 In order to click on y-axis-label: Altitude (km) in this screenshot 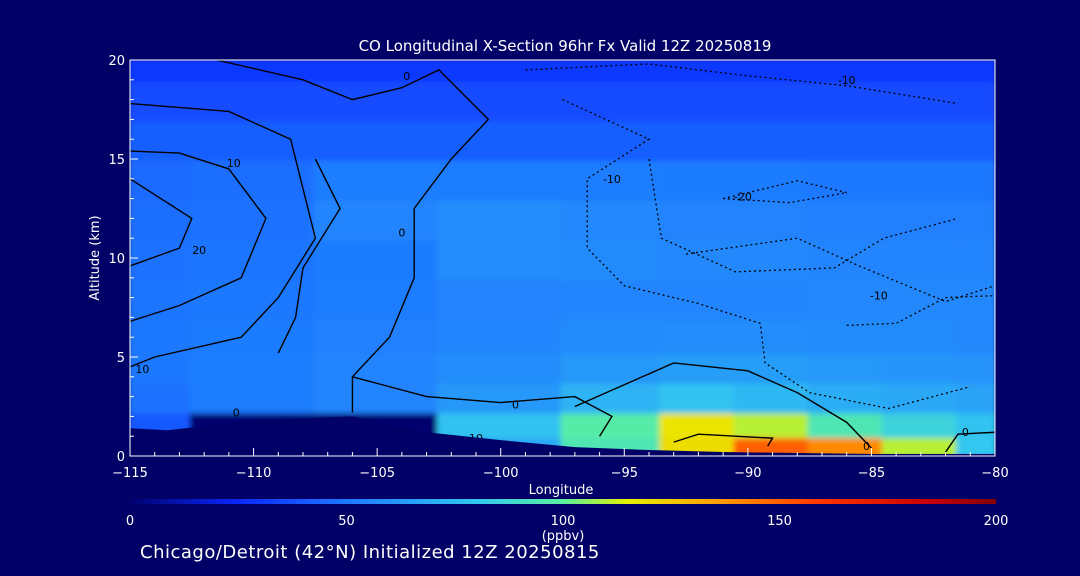, I will do `click(95, 257)`.